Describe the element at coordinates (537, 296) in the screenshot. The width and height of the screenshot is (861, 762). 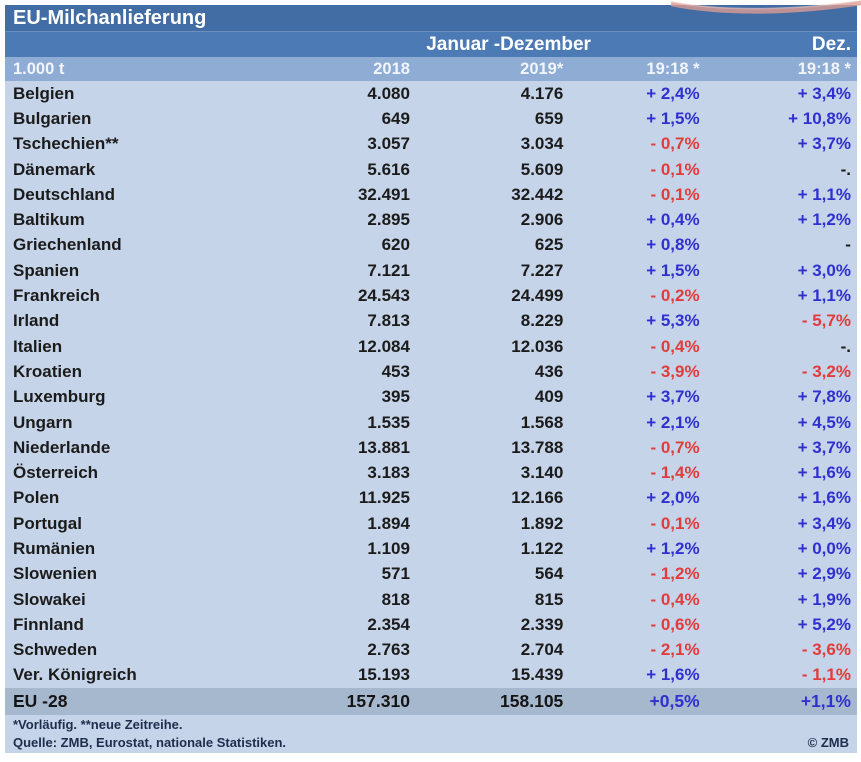
I see `value-2019-cell: 24.499` at that location.